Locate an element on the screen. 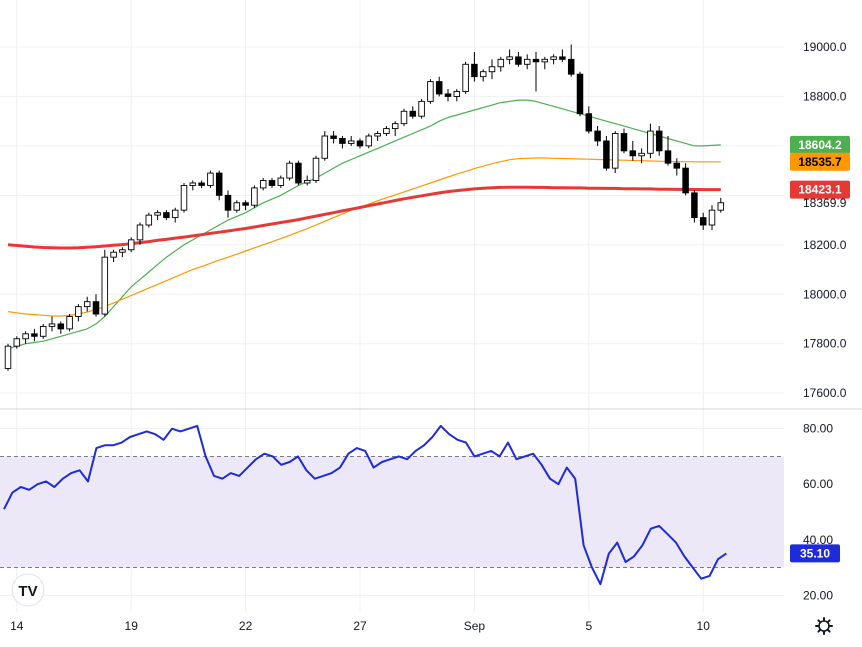 This screenshot has width=862, height=647. time-axis: 14 19 22 27 Sep 5 10 is located at coordinates (360, 626).